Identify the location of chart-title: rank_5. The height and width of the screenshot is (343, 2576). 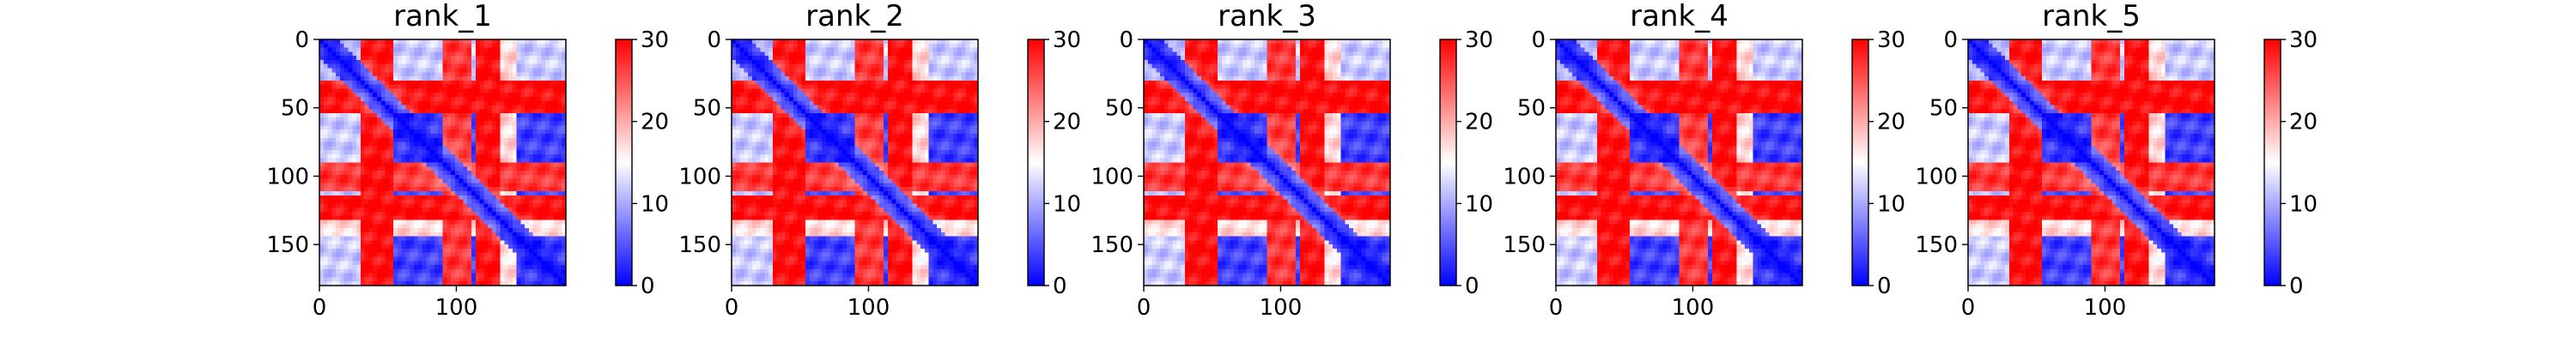
(2091, 16).